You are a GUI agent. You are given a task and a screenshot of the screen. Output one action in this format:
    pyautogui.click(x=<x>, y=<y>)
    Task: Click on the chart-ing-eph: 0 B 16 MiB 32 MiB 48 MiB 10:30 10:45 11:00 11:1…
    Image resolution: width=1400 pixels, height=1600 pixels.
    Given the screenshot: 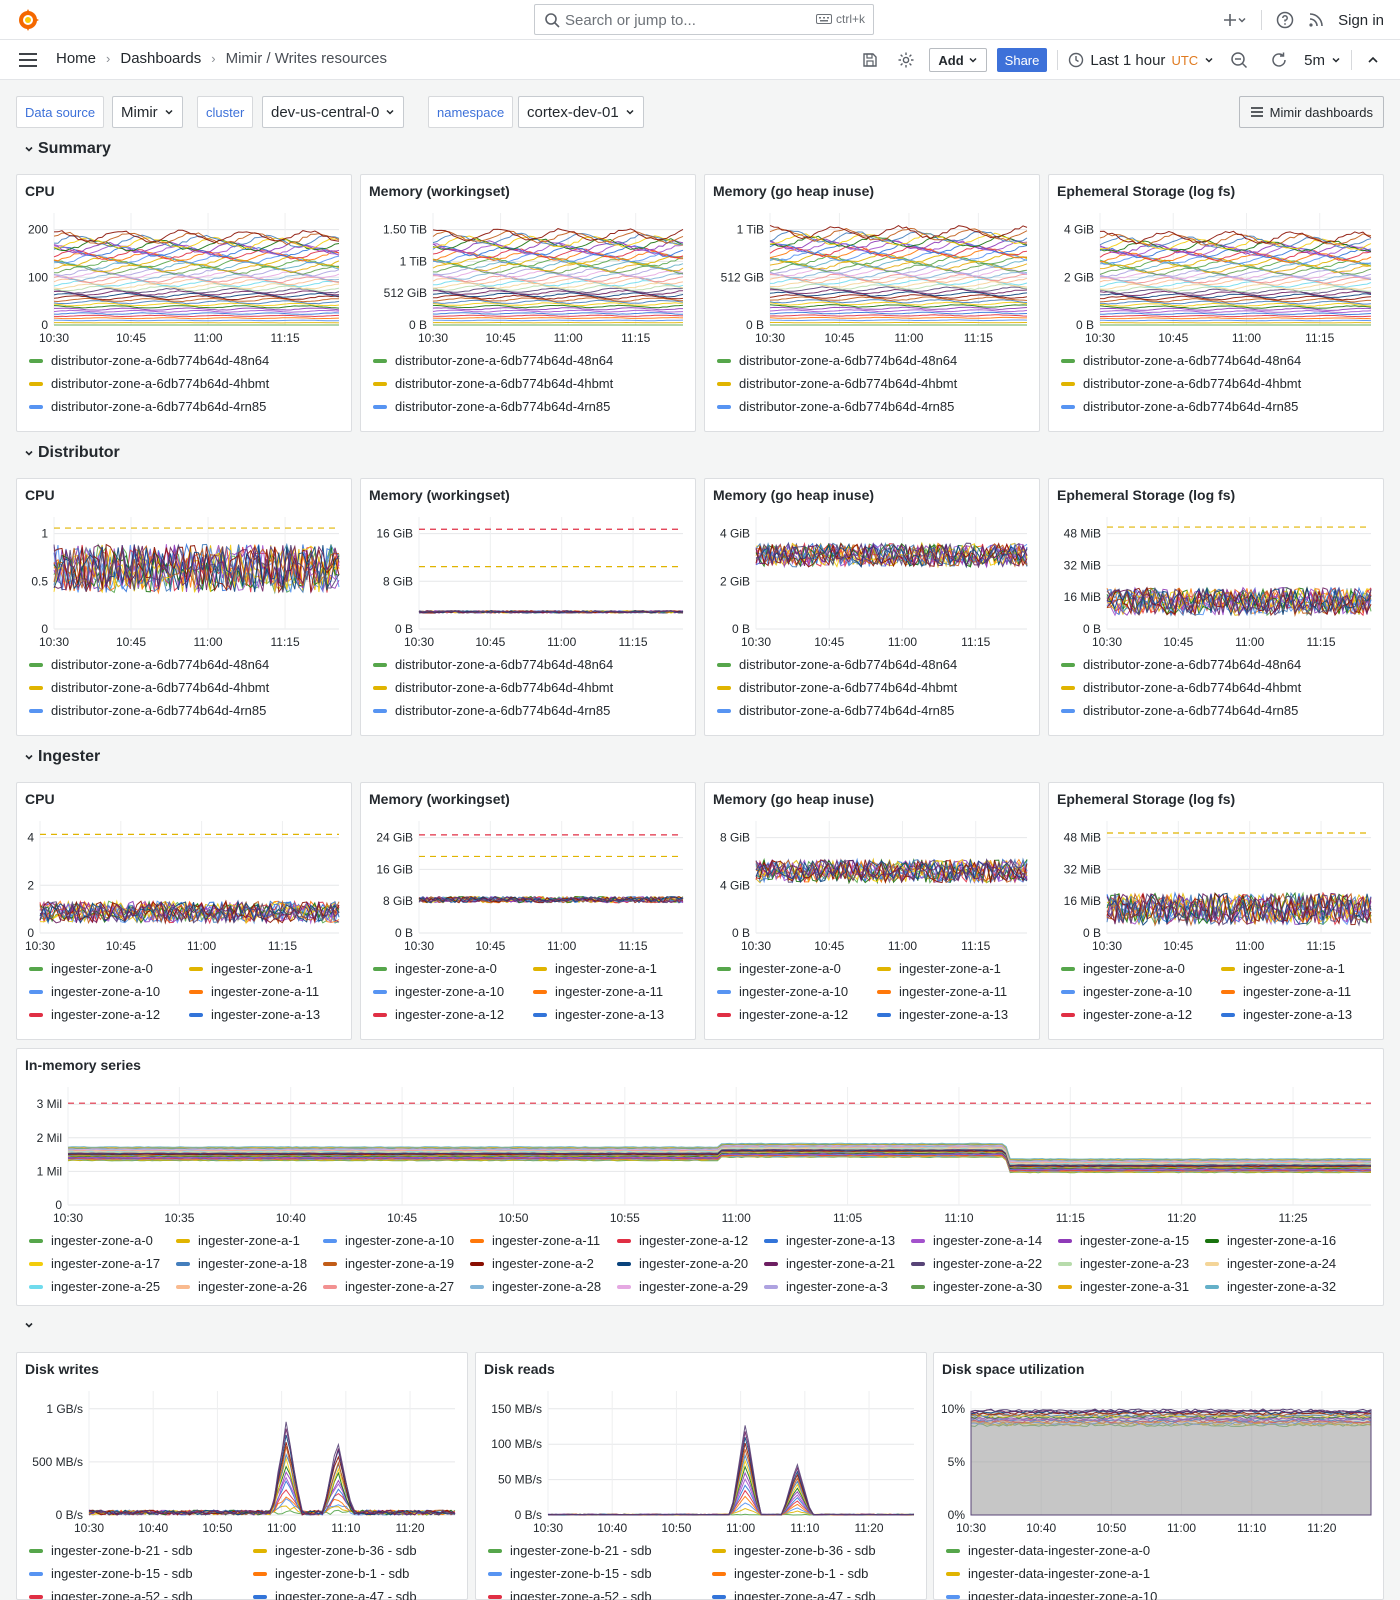 What is the action you would take?
    pyautogui.click(x=1217, y=870)
    